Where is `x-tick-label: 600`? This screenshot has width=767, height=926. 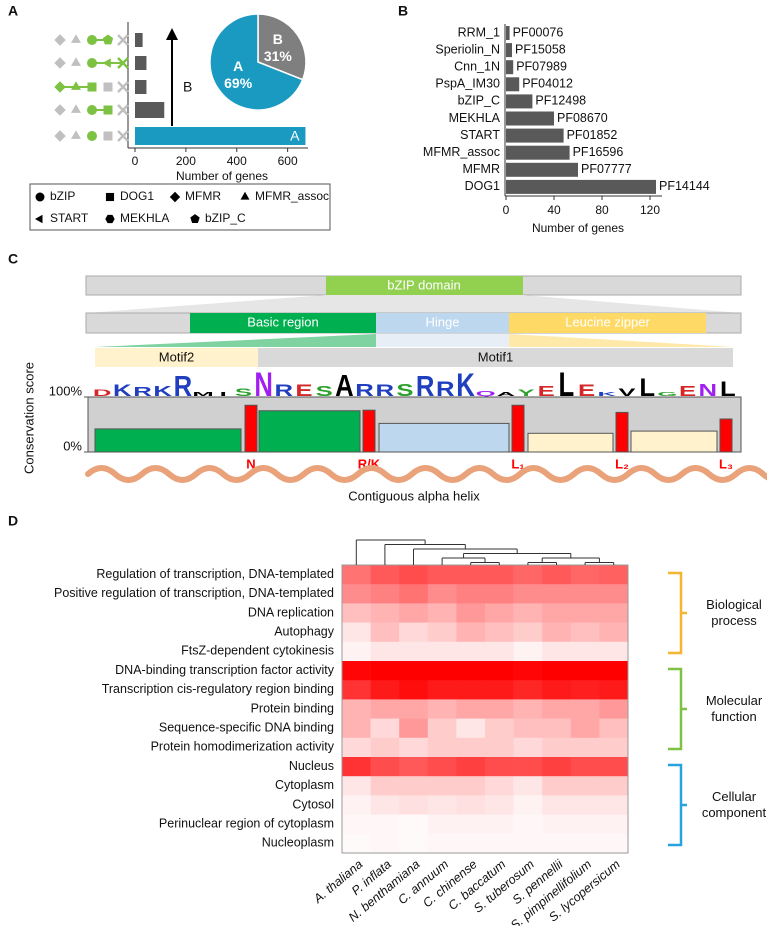
x-tick-label: 600 is located at coordinates (288, 161).